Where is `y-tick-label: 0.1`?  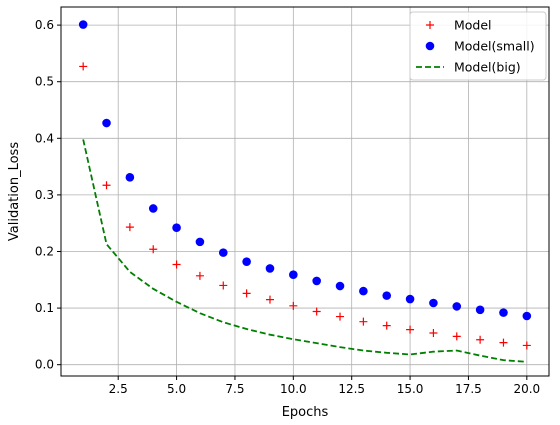
y-tick-label: 0.1 is located at coordinates (44, 308).